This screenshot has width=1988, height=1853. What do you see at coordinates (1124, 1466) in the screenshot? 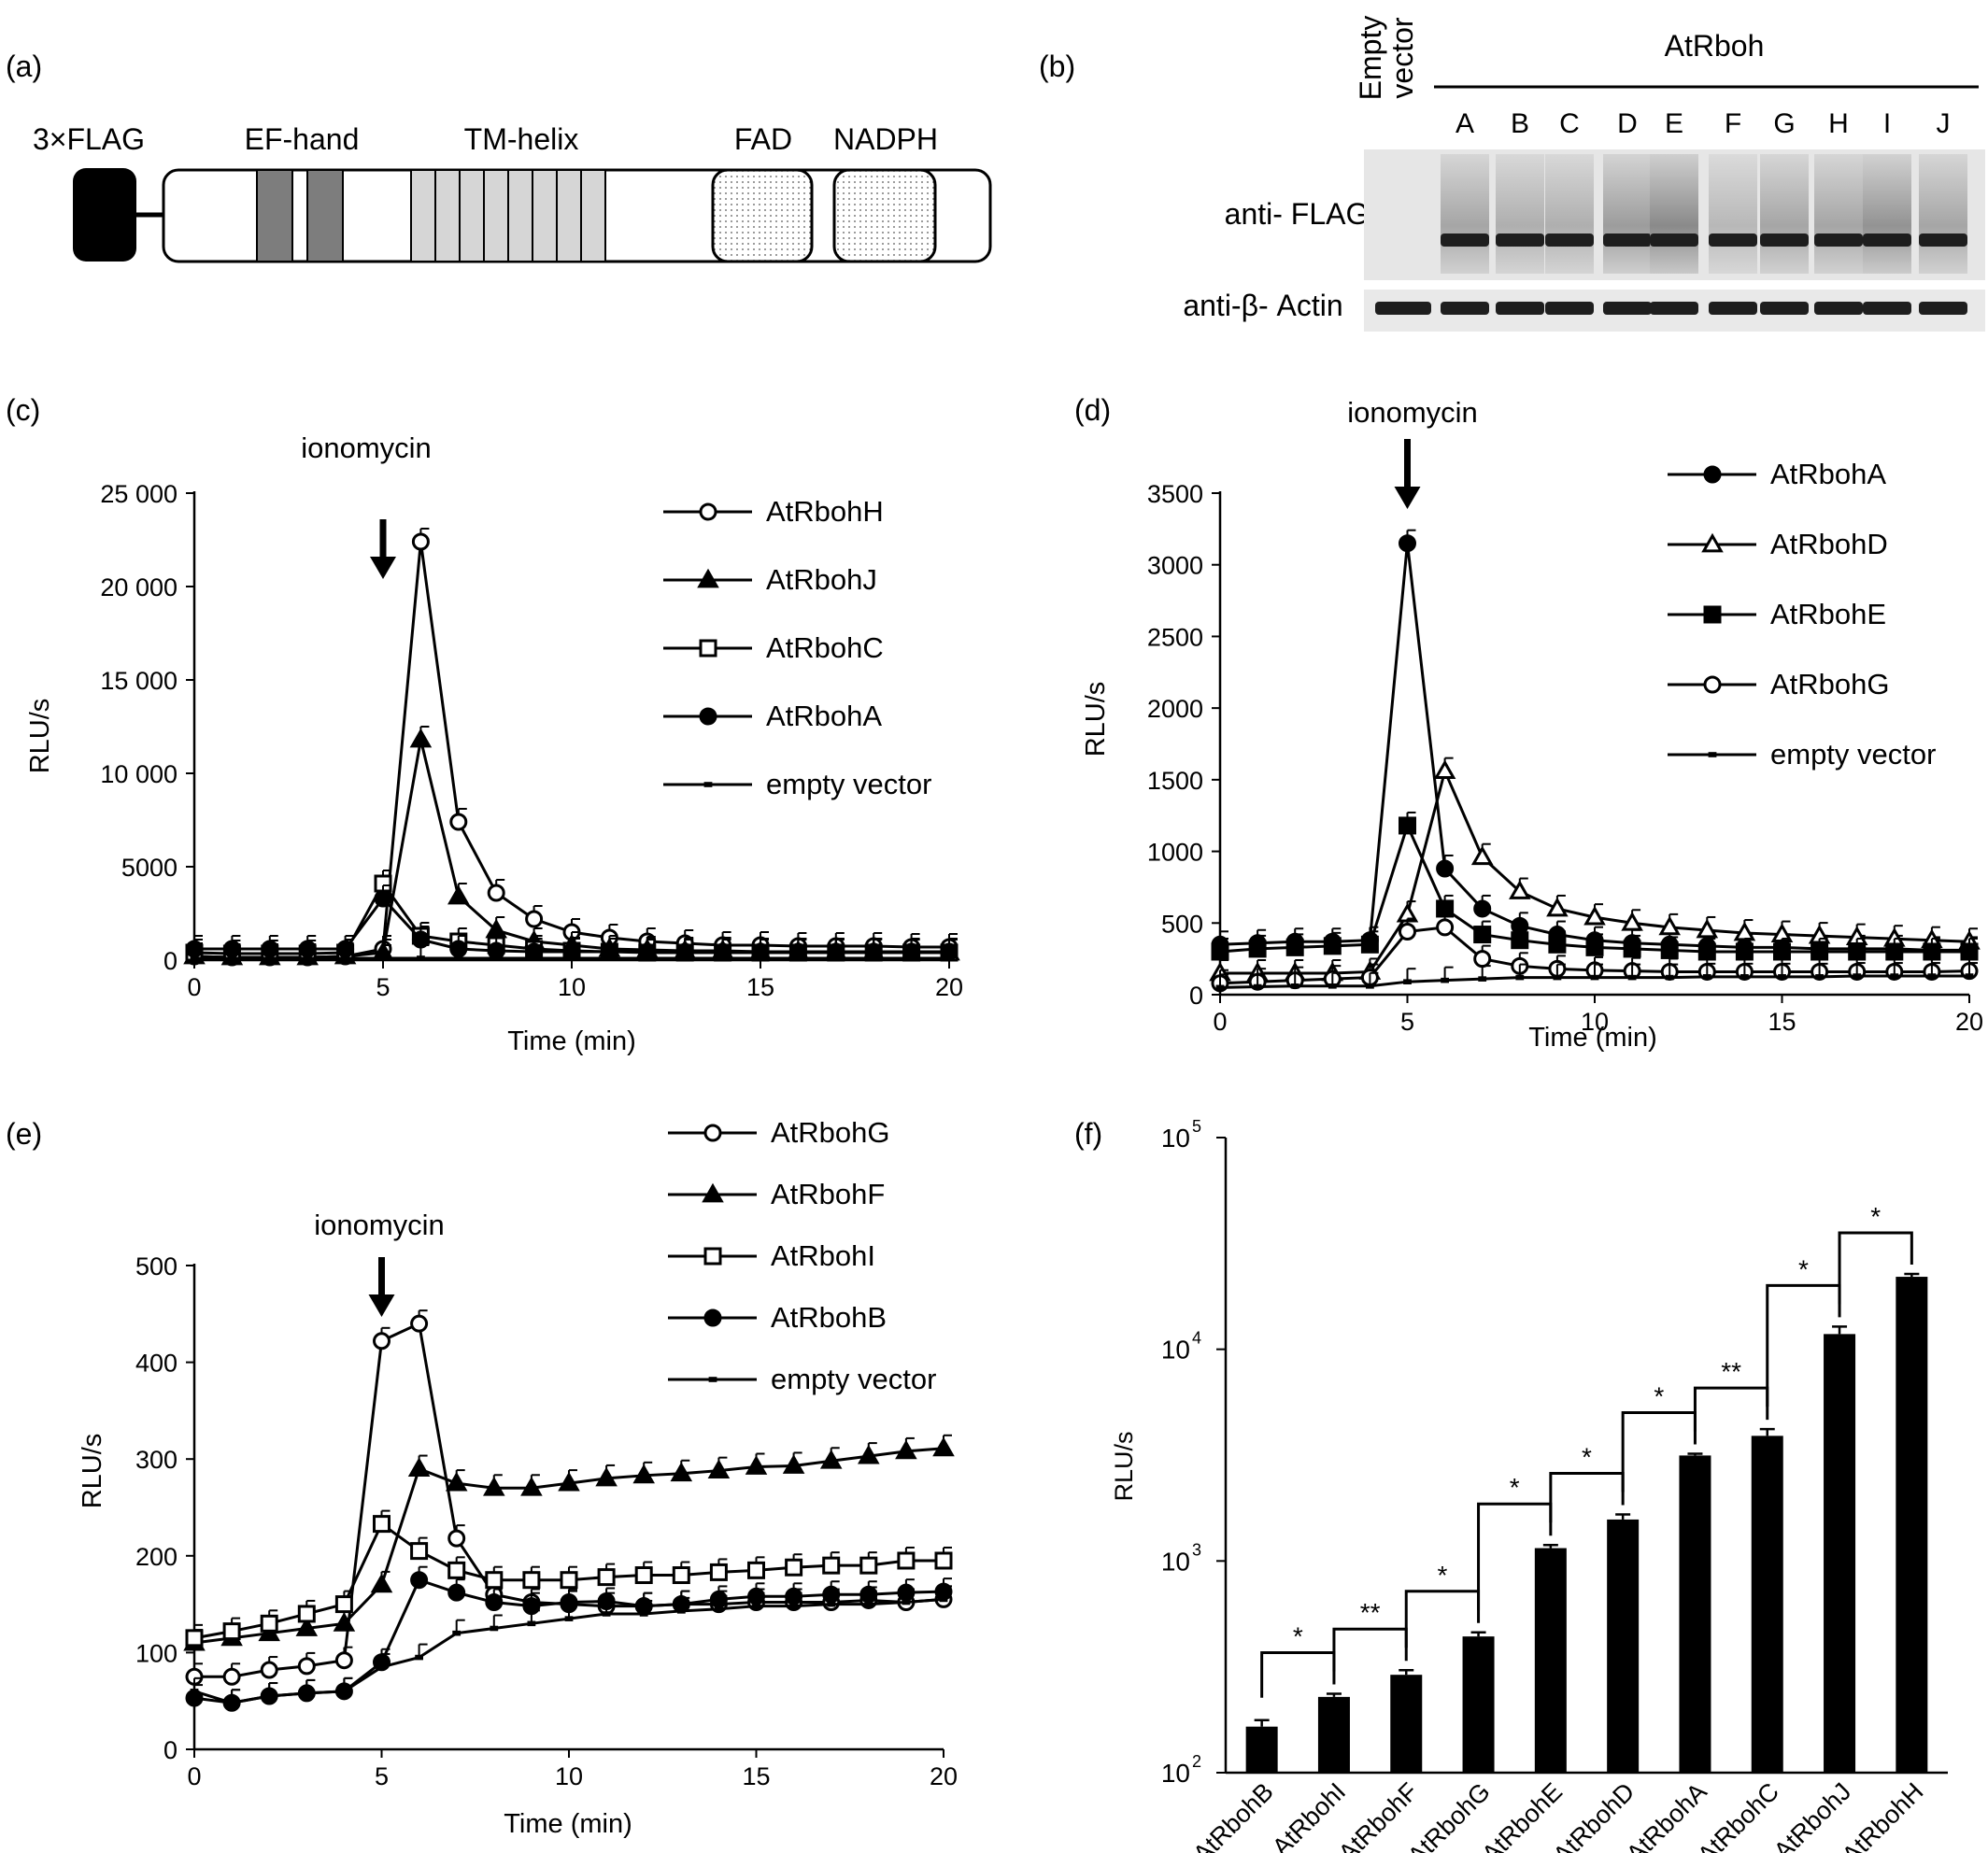
I see `chart-f-ylabel: RLU/s` at bounding box center [1124, 1466].